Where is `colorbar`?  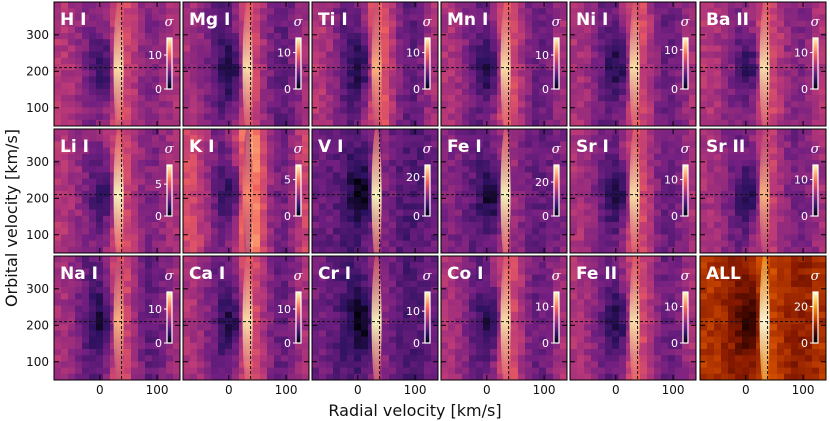 colorbar is located at coordinates (556, 190).